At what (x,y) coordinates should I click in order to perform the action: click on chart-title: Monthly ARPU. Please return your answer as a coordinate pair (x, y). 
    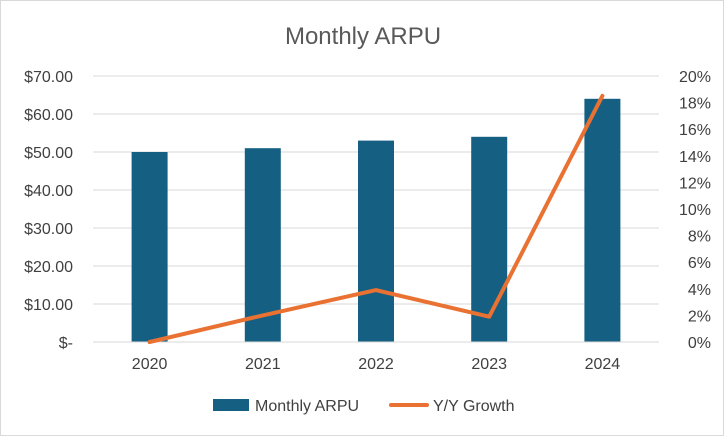
    Looking at the image, I should click on (363, 36).